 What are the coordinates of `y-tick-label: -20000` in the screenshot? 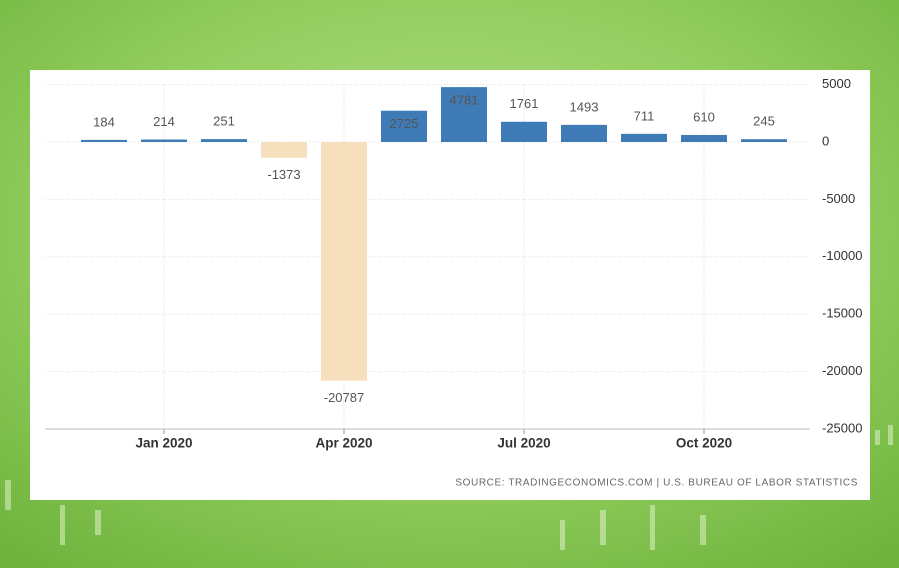 It's located at (842, 370).